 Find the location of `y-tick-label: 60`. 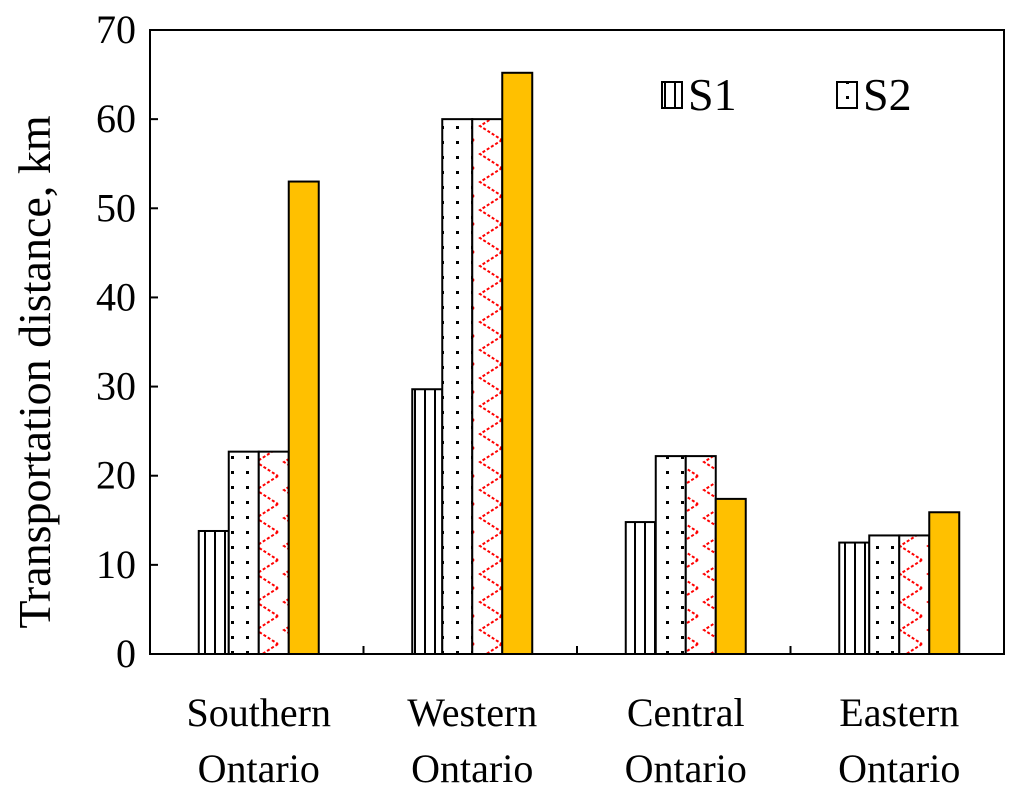

y-tick-label: 60 is located at coordinates (116, 118).